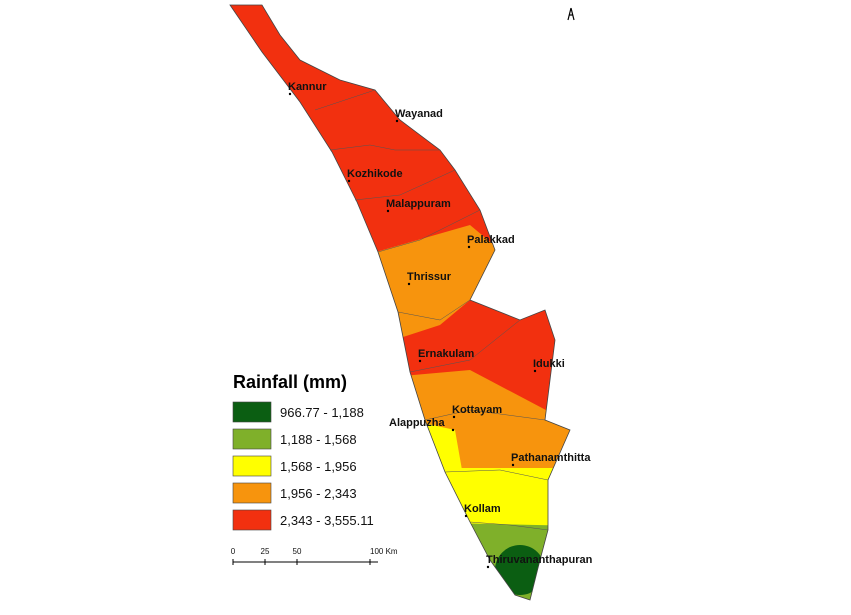  What do you see at coordinates (290, 382) in the screenshot?
I see `legend-title: Rainfall (mm)` at bounding box center [290, 382].